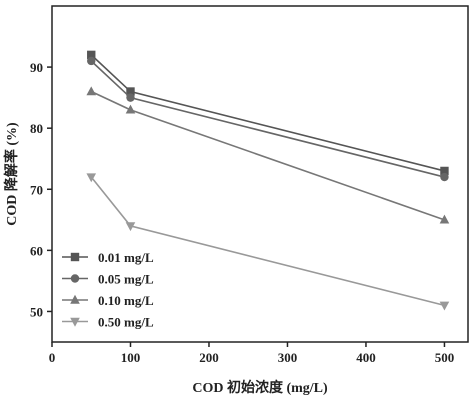  I want to click on legend-entry: 0.50 mg/L, so click(108, 322).